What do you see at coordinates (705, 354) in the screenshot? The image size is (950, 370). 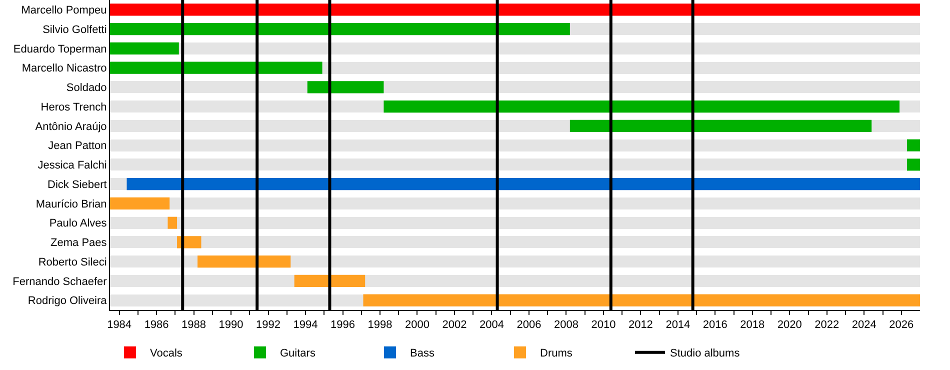 I see `legend-label: Studio albums` at bounding box center [705, 354].